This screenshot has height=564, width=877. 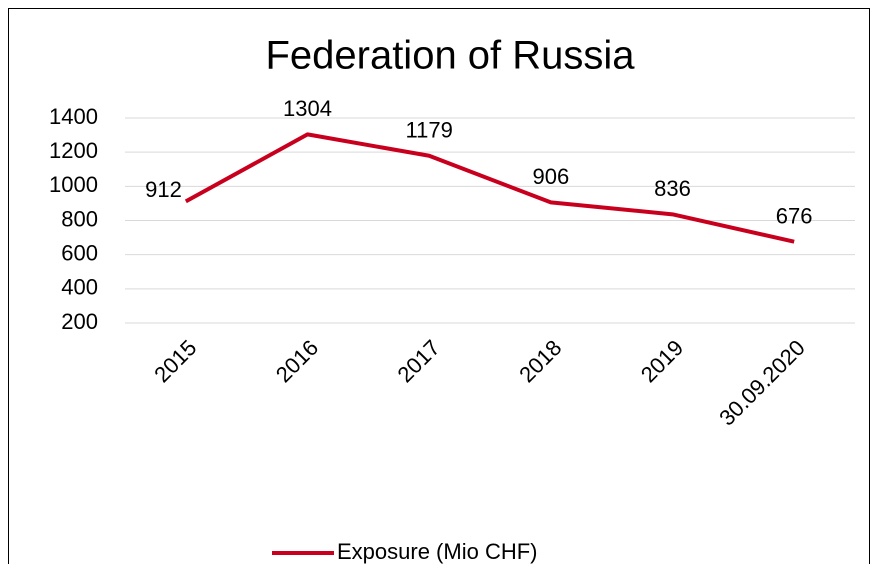 I want to click on y-tick-label: 600, so click(x=79, y=252).